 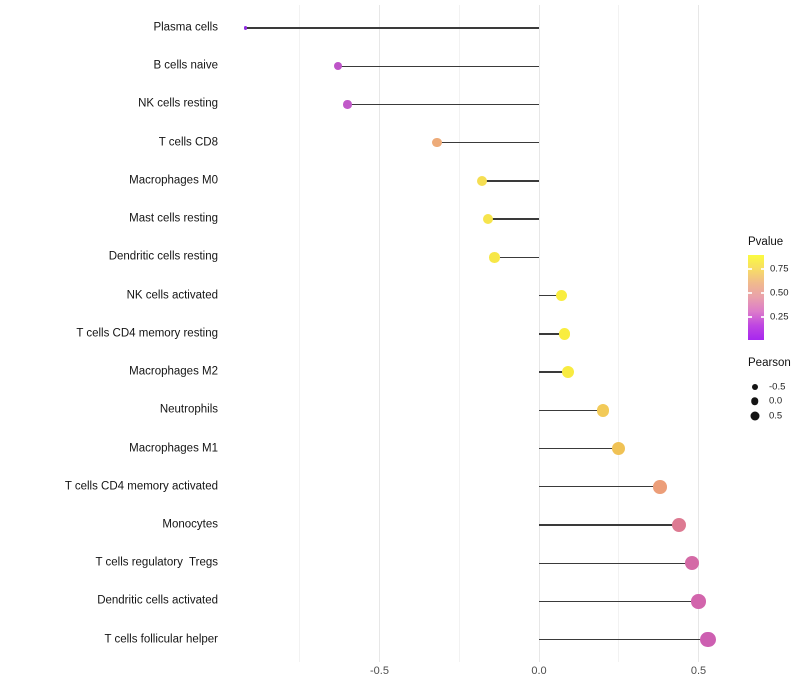 I want to click on row-label: NK cells activated, so click(x=172, y=294).